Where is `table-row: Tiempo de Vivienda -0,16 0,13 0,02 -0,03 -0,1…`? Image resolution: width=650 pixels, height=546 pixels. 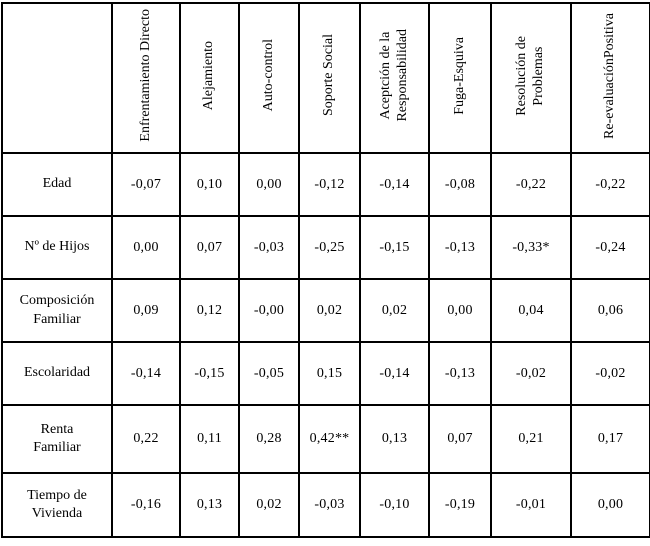 table-row: Tiempo de Vivienda -0,16 0,13 0,02 -0,03 -0,1… is located at coordinates (325, 505).